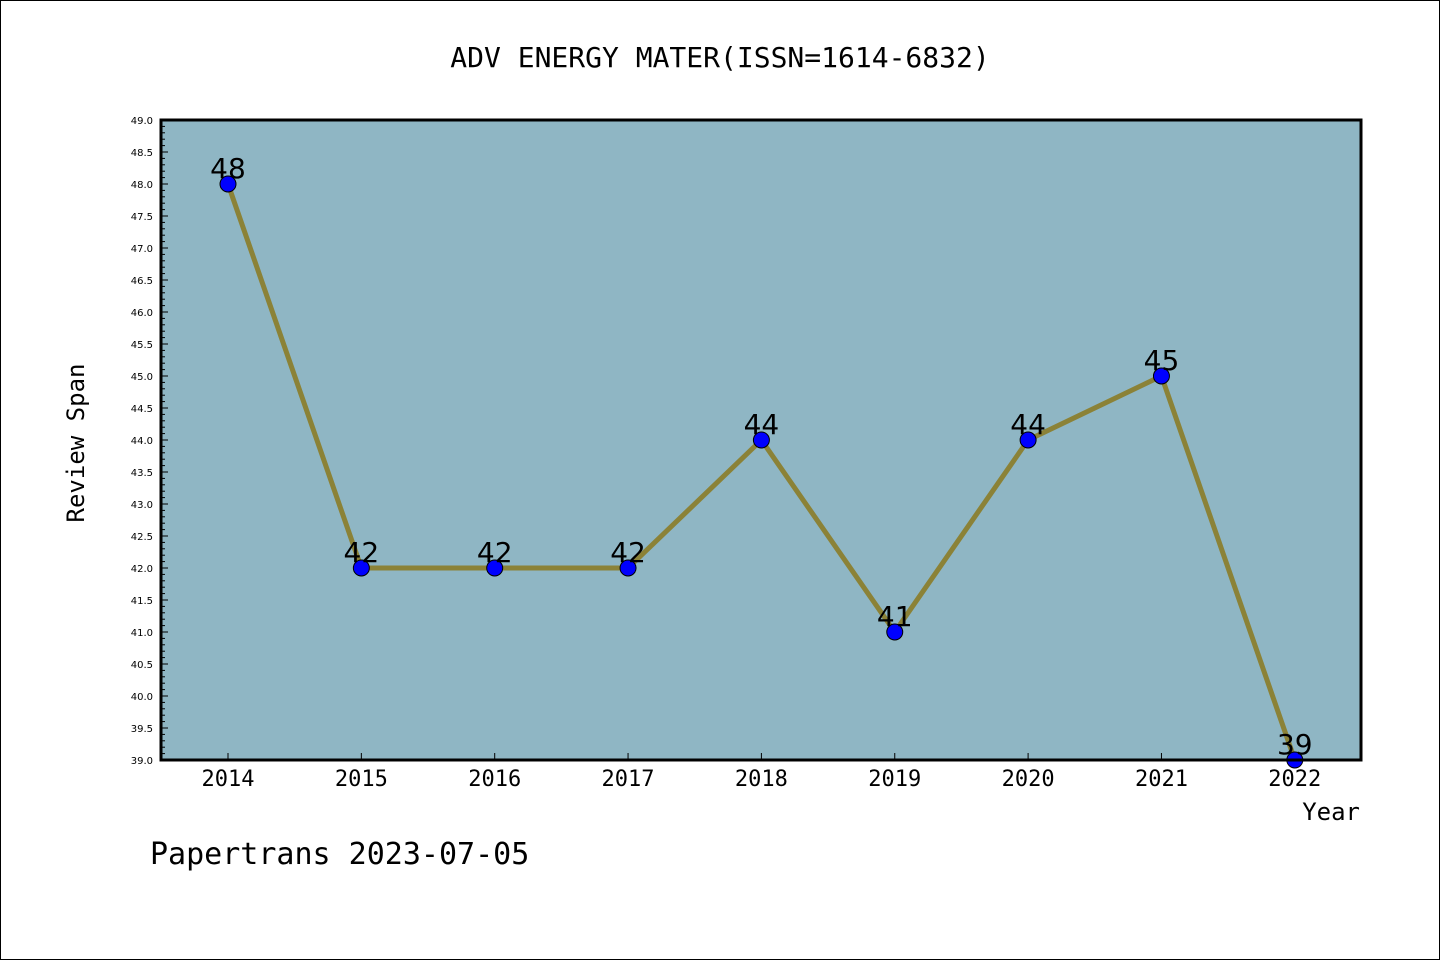 The image size is (1440, 960). I want to click on x-tick-label: 2016, so click(494, 779).